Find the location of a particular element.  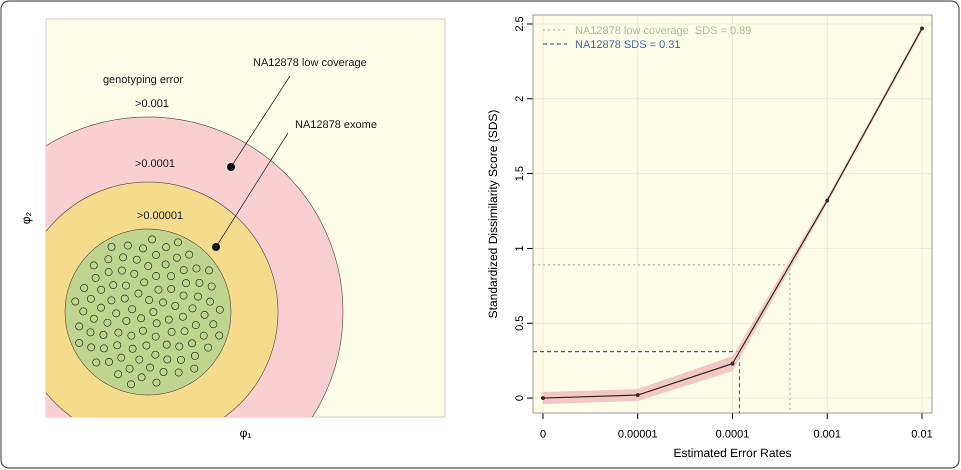

x-tick-label: 0.01 is located at coordinates (922, 434).